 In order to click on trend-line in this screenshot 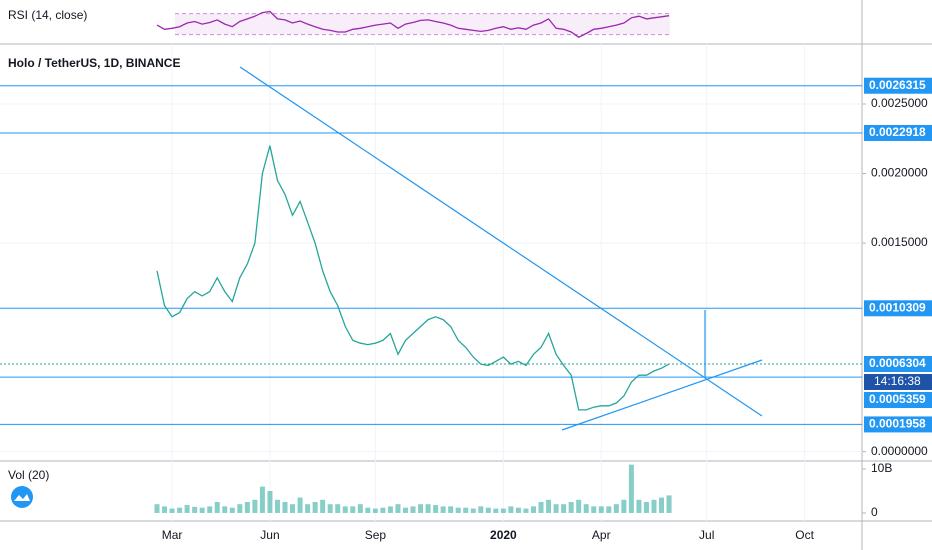, I will do `click(662, 395)`.